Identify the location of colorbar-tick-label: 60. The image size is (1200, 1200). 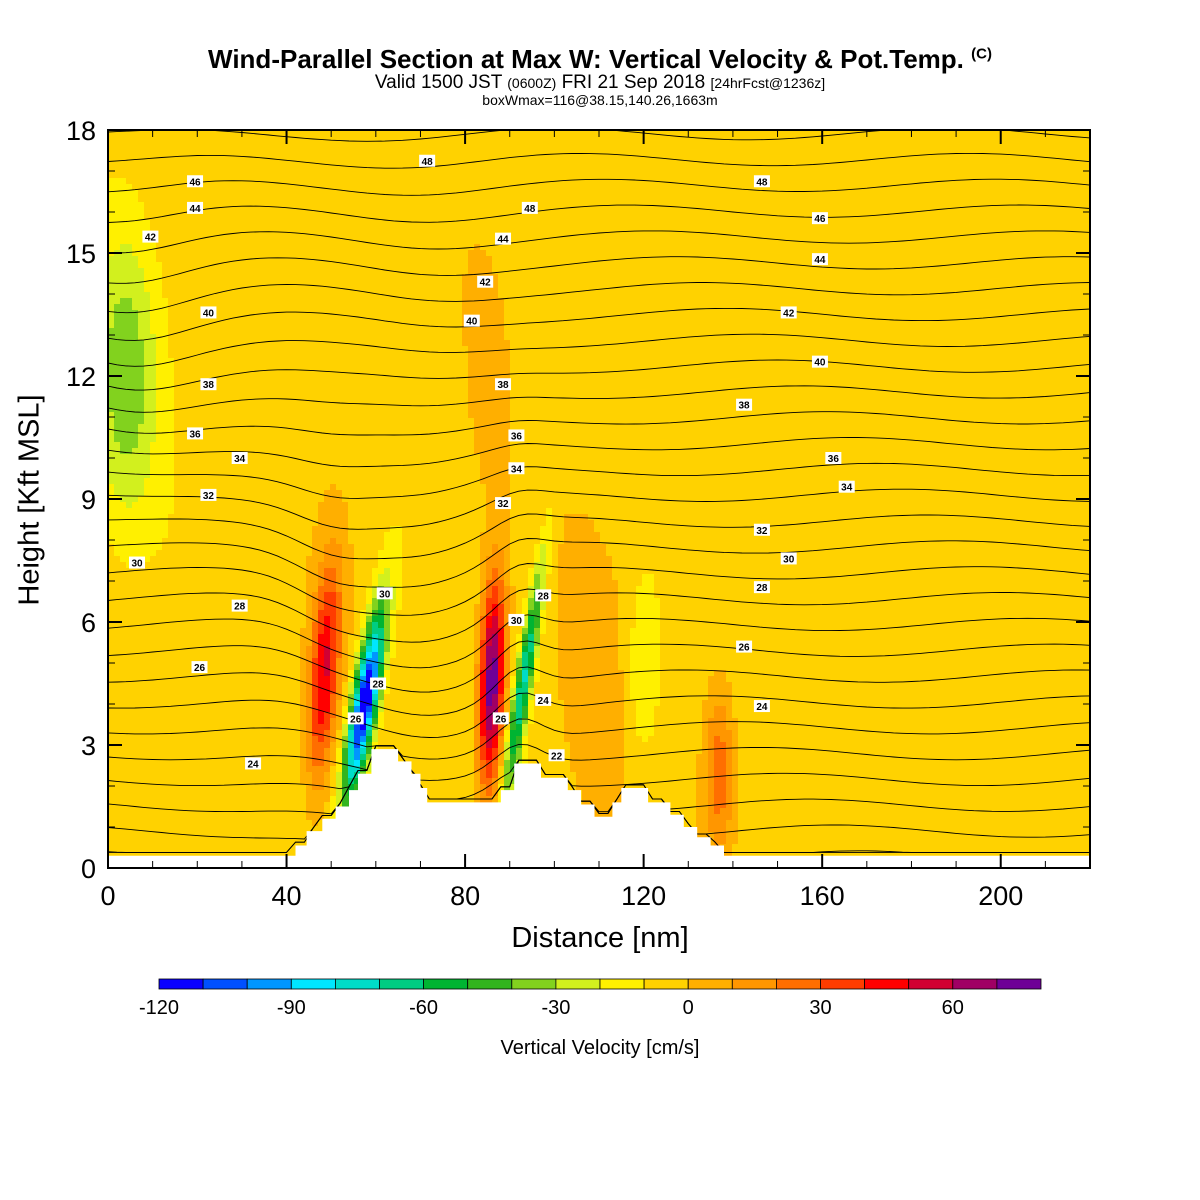
(953, 1008).